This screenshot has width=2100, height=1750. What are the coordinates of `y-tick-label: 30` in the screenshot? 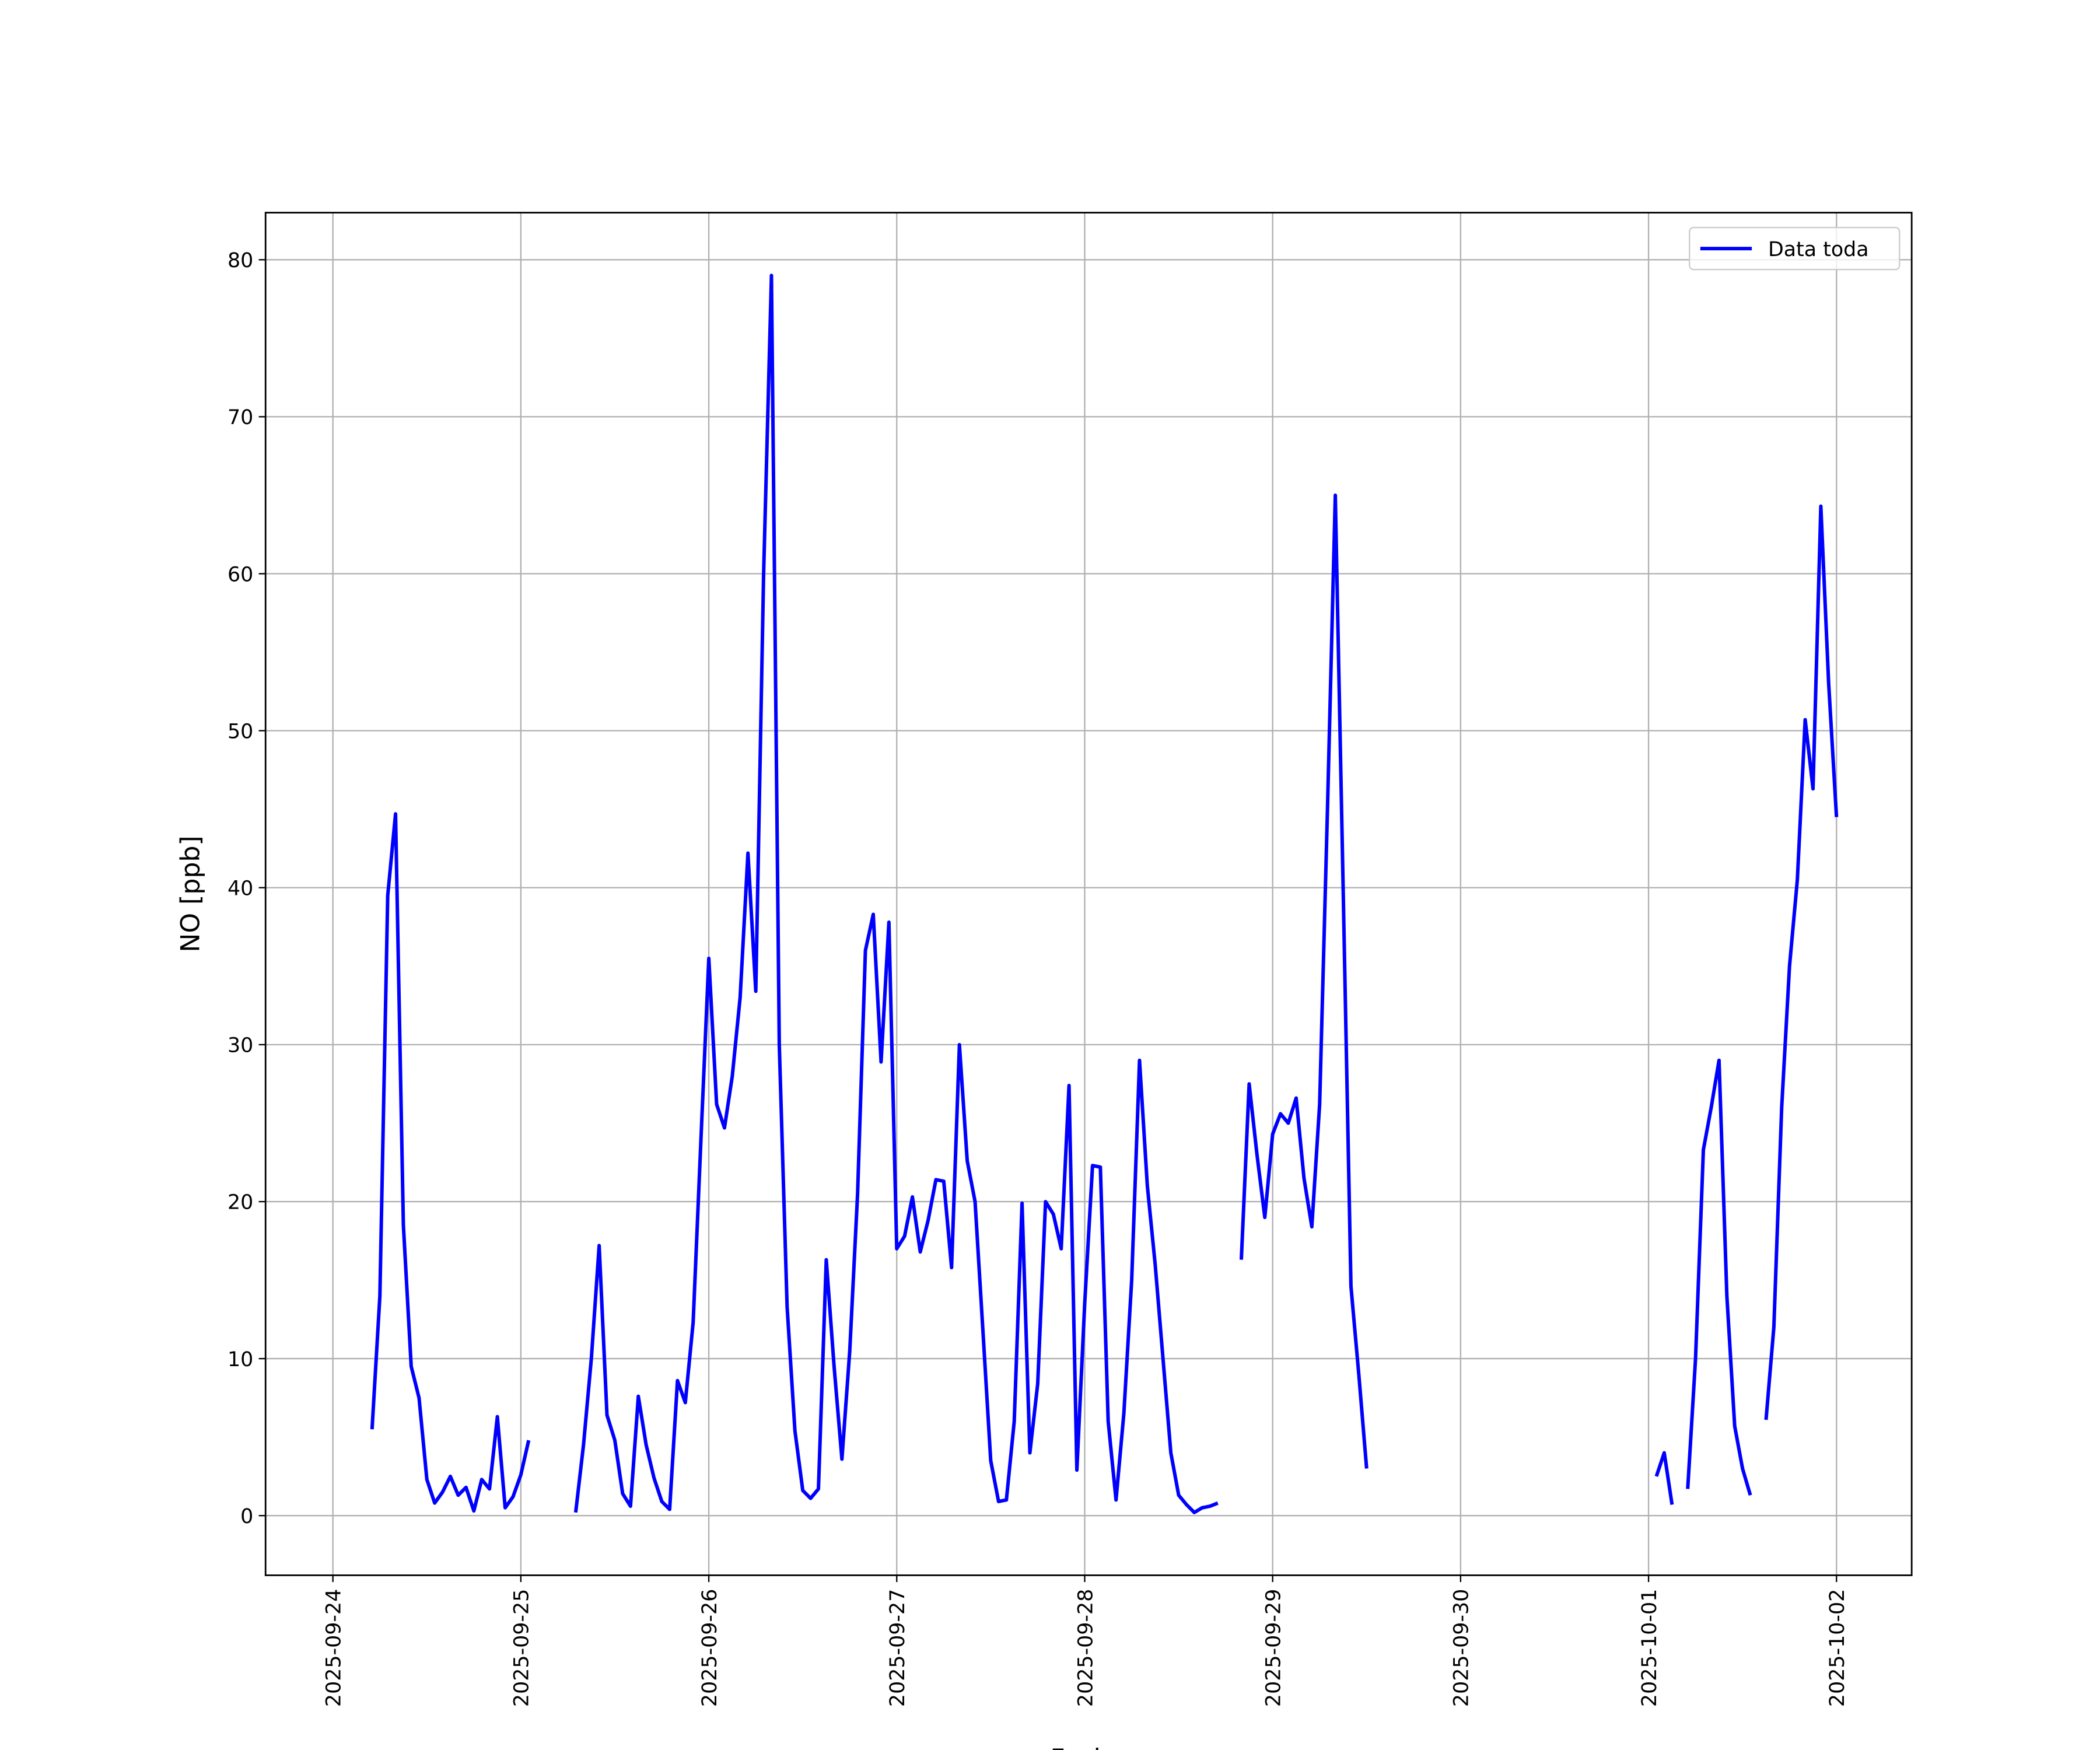 It's located at (240, 1046).